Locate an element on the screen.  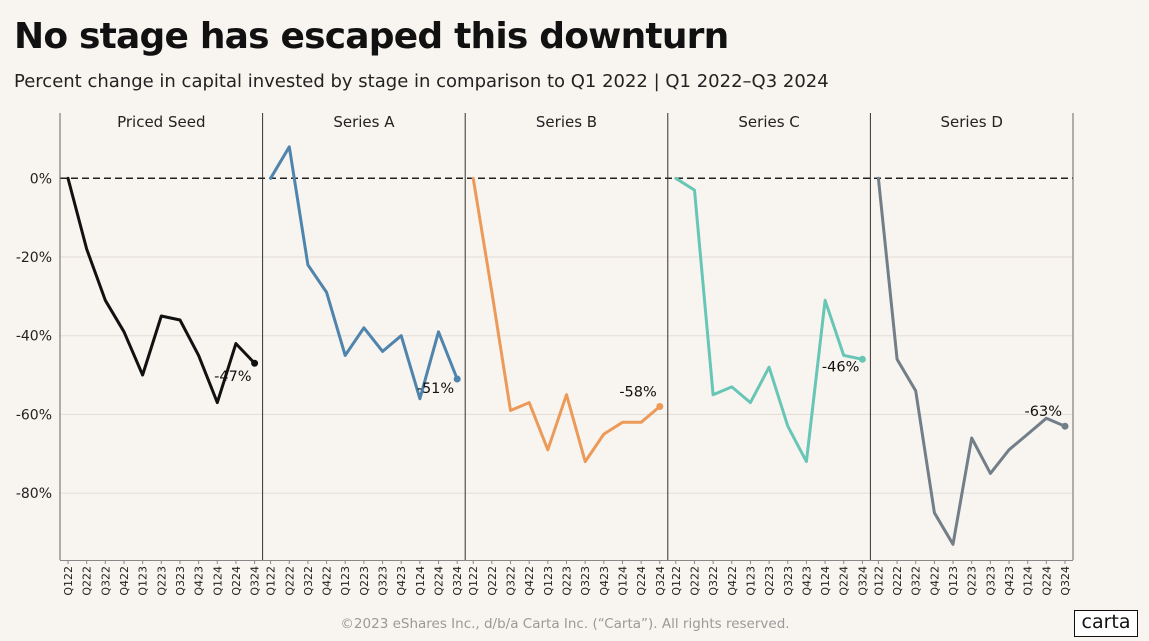
y-tick-label: -40% is located at coordinates (34, 337).